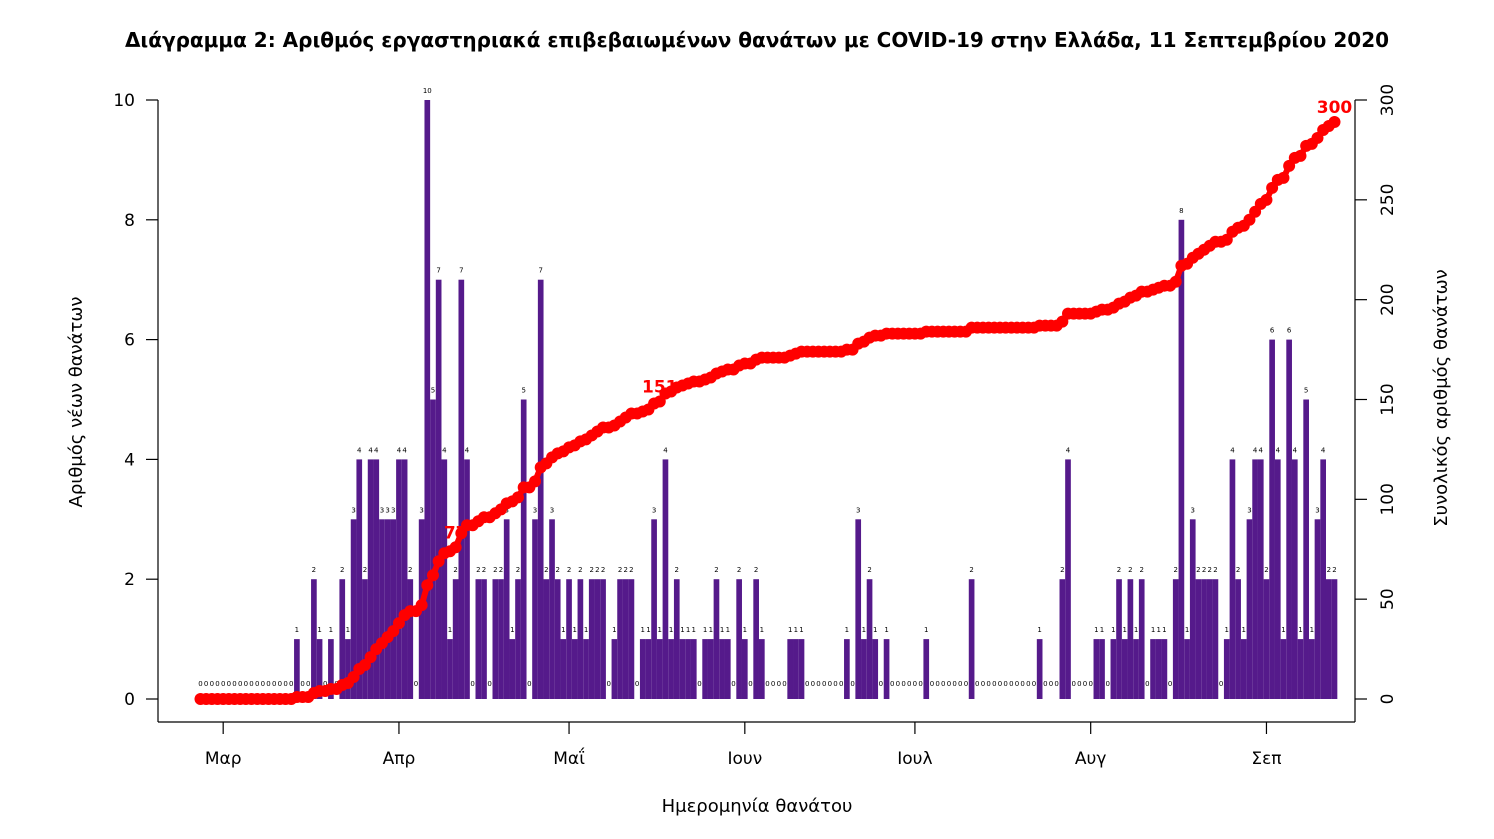 The height and width of the screenshot is (839, 1494). What do you see at coordinates (1335, 108) in the screenshot?
I see `cumulative-label: 300` at bounding box center [1335, 108].